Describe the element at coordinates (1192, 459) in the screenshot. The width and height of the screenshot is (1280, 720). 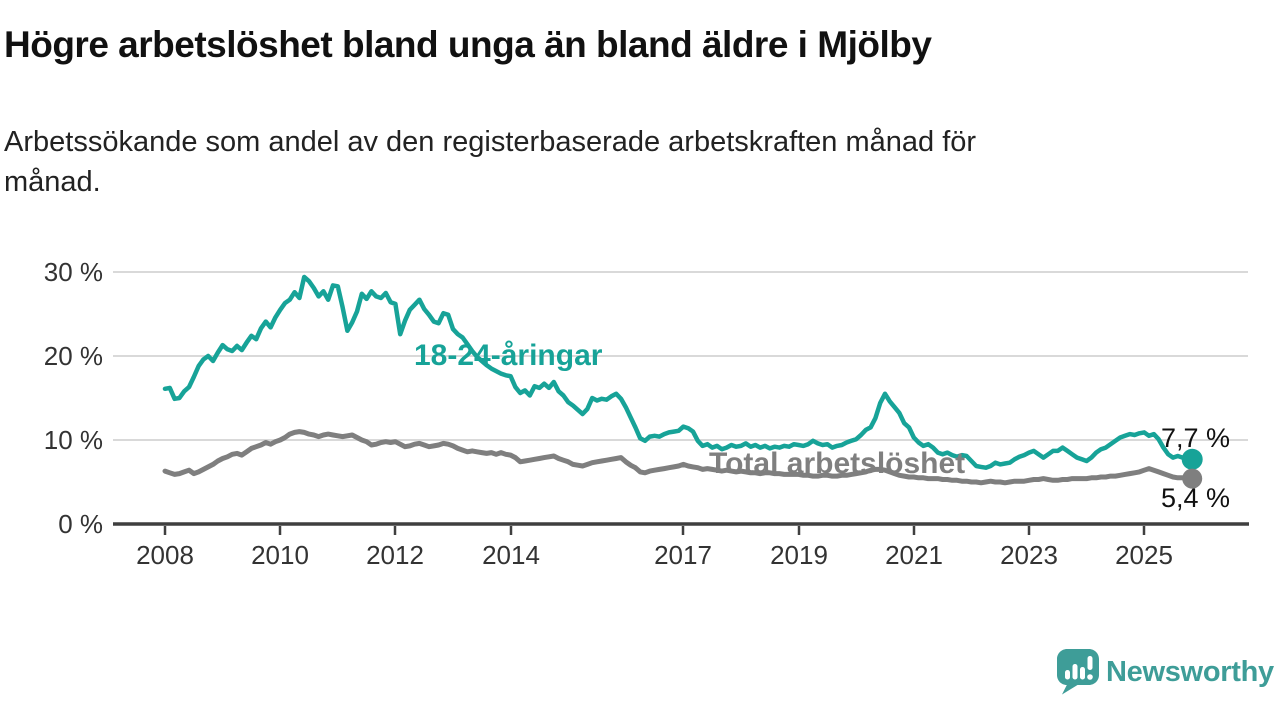
I see `young-line-end-dot` at that location.